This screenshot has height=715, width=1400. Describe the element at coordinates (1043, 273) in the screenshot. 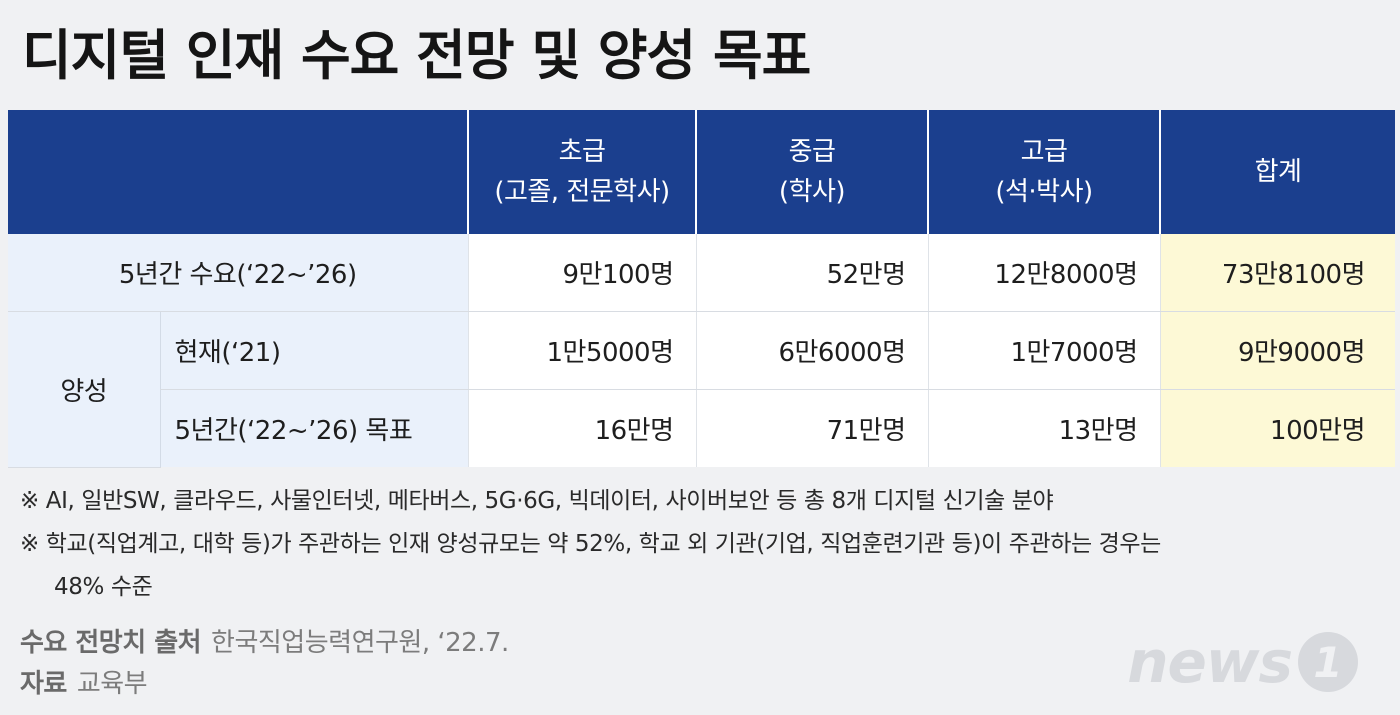

I see `cell-demand-advanced: 12만8000명` at that location.